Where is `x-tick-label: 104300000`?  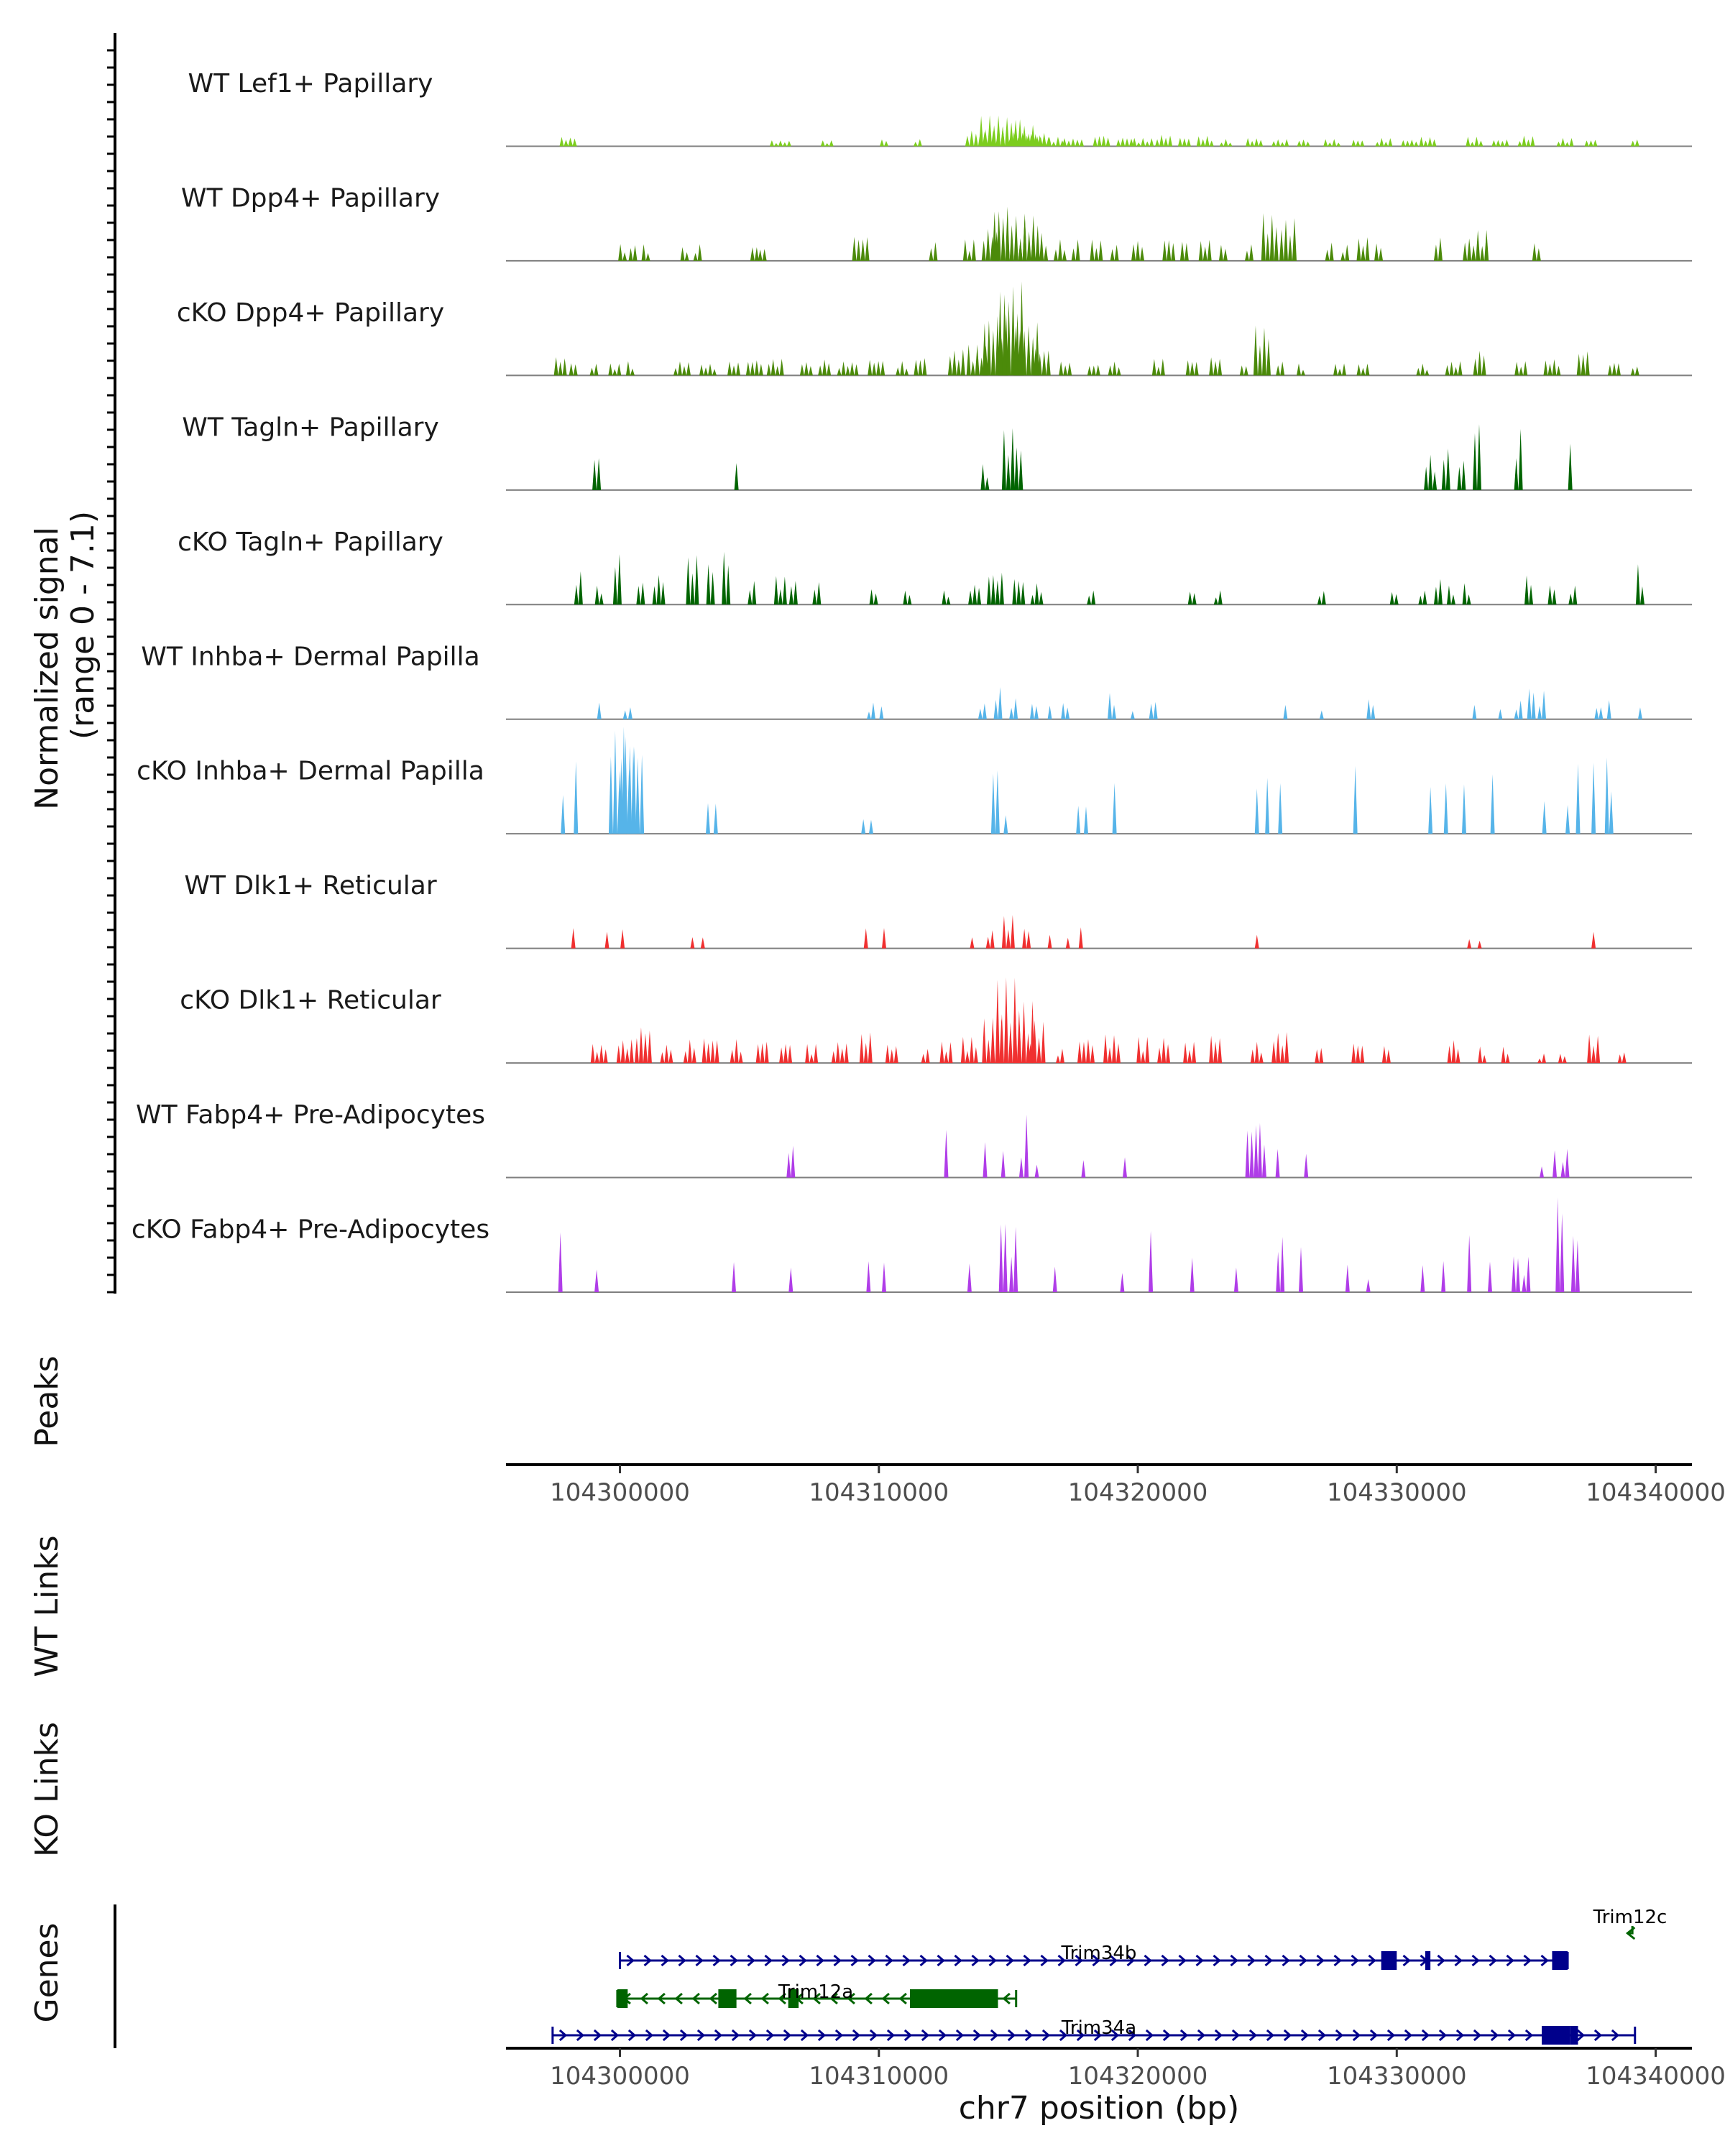
x-tick-label: 104300000 is located at coordinates (620, 1492).